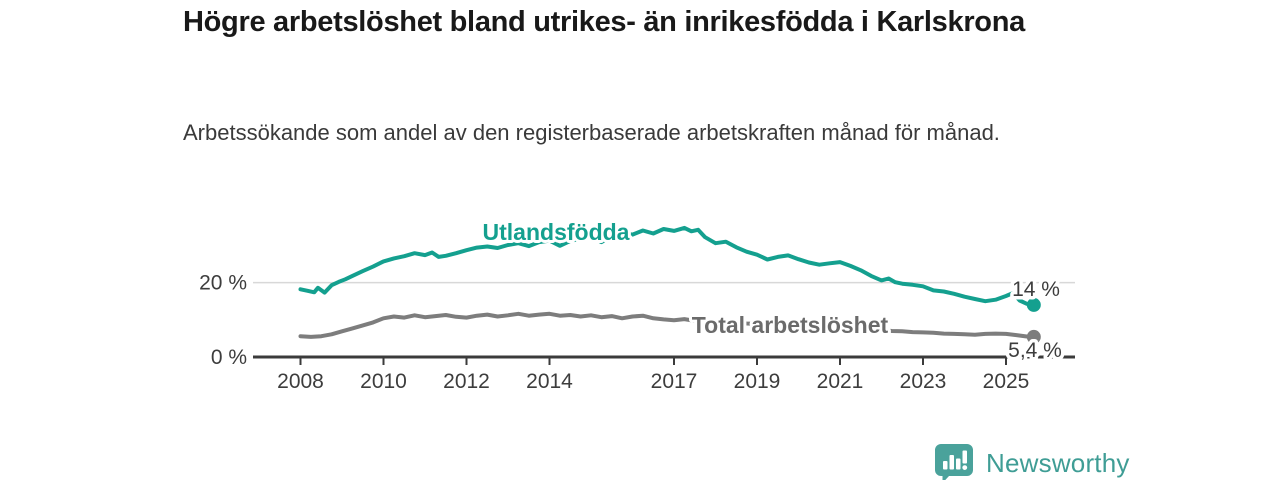  What do you see at coordinates (223, 283) in the screenshot?
I see `y-tick-label: 20 %` at bounding box center [223, 283].